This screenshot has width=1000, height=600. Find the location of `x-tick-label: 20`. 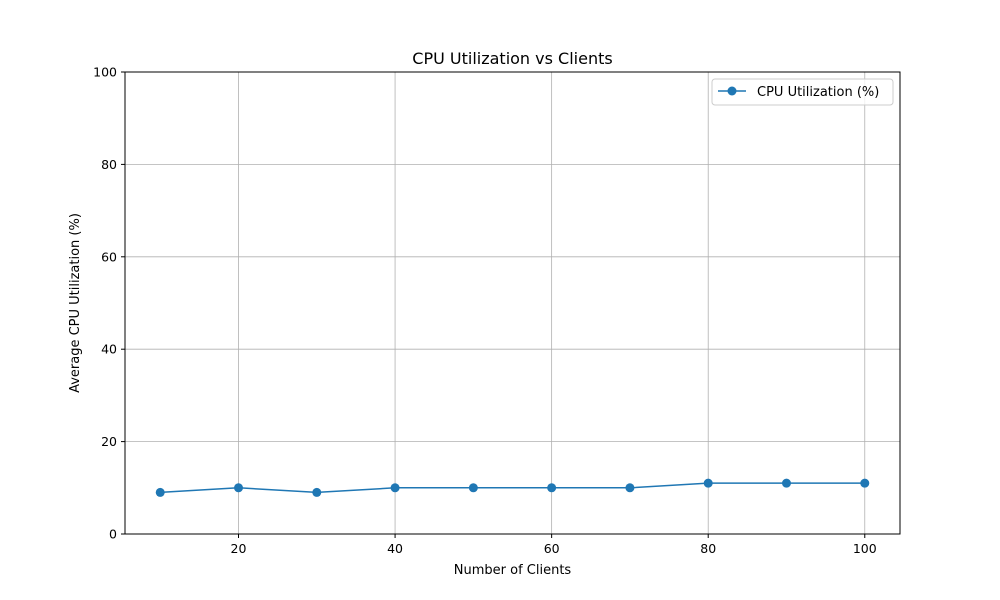

x-tick-label: 20 is located at coordinates (239, 548).